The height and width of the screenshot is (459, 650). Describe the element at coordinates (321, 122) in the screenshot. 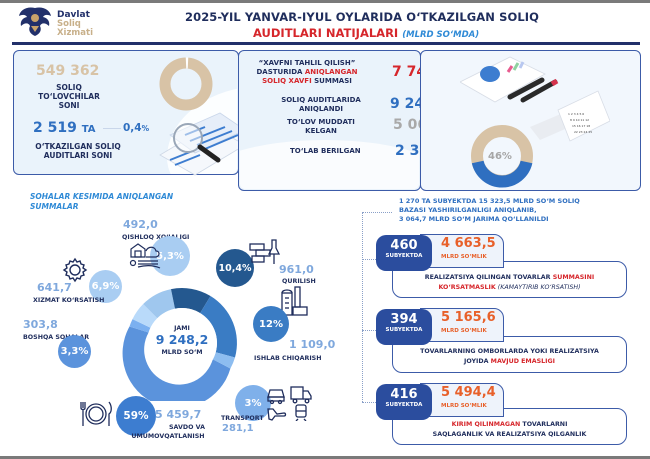

I see `due-label-1: TO‘LOV MUDDATI` at that location.